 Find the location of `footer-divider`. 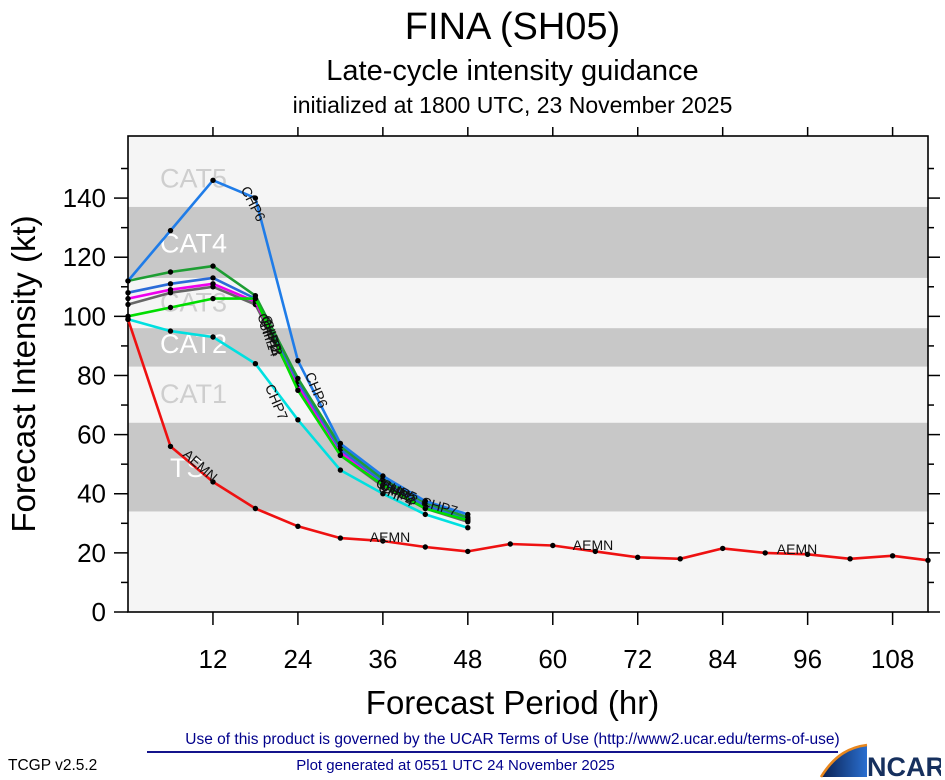

footer-divider is located at coordinates (492, 752).